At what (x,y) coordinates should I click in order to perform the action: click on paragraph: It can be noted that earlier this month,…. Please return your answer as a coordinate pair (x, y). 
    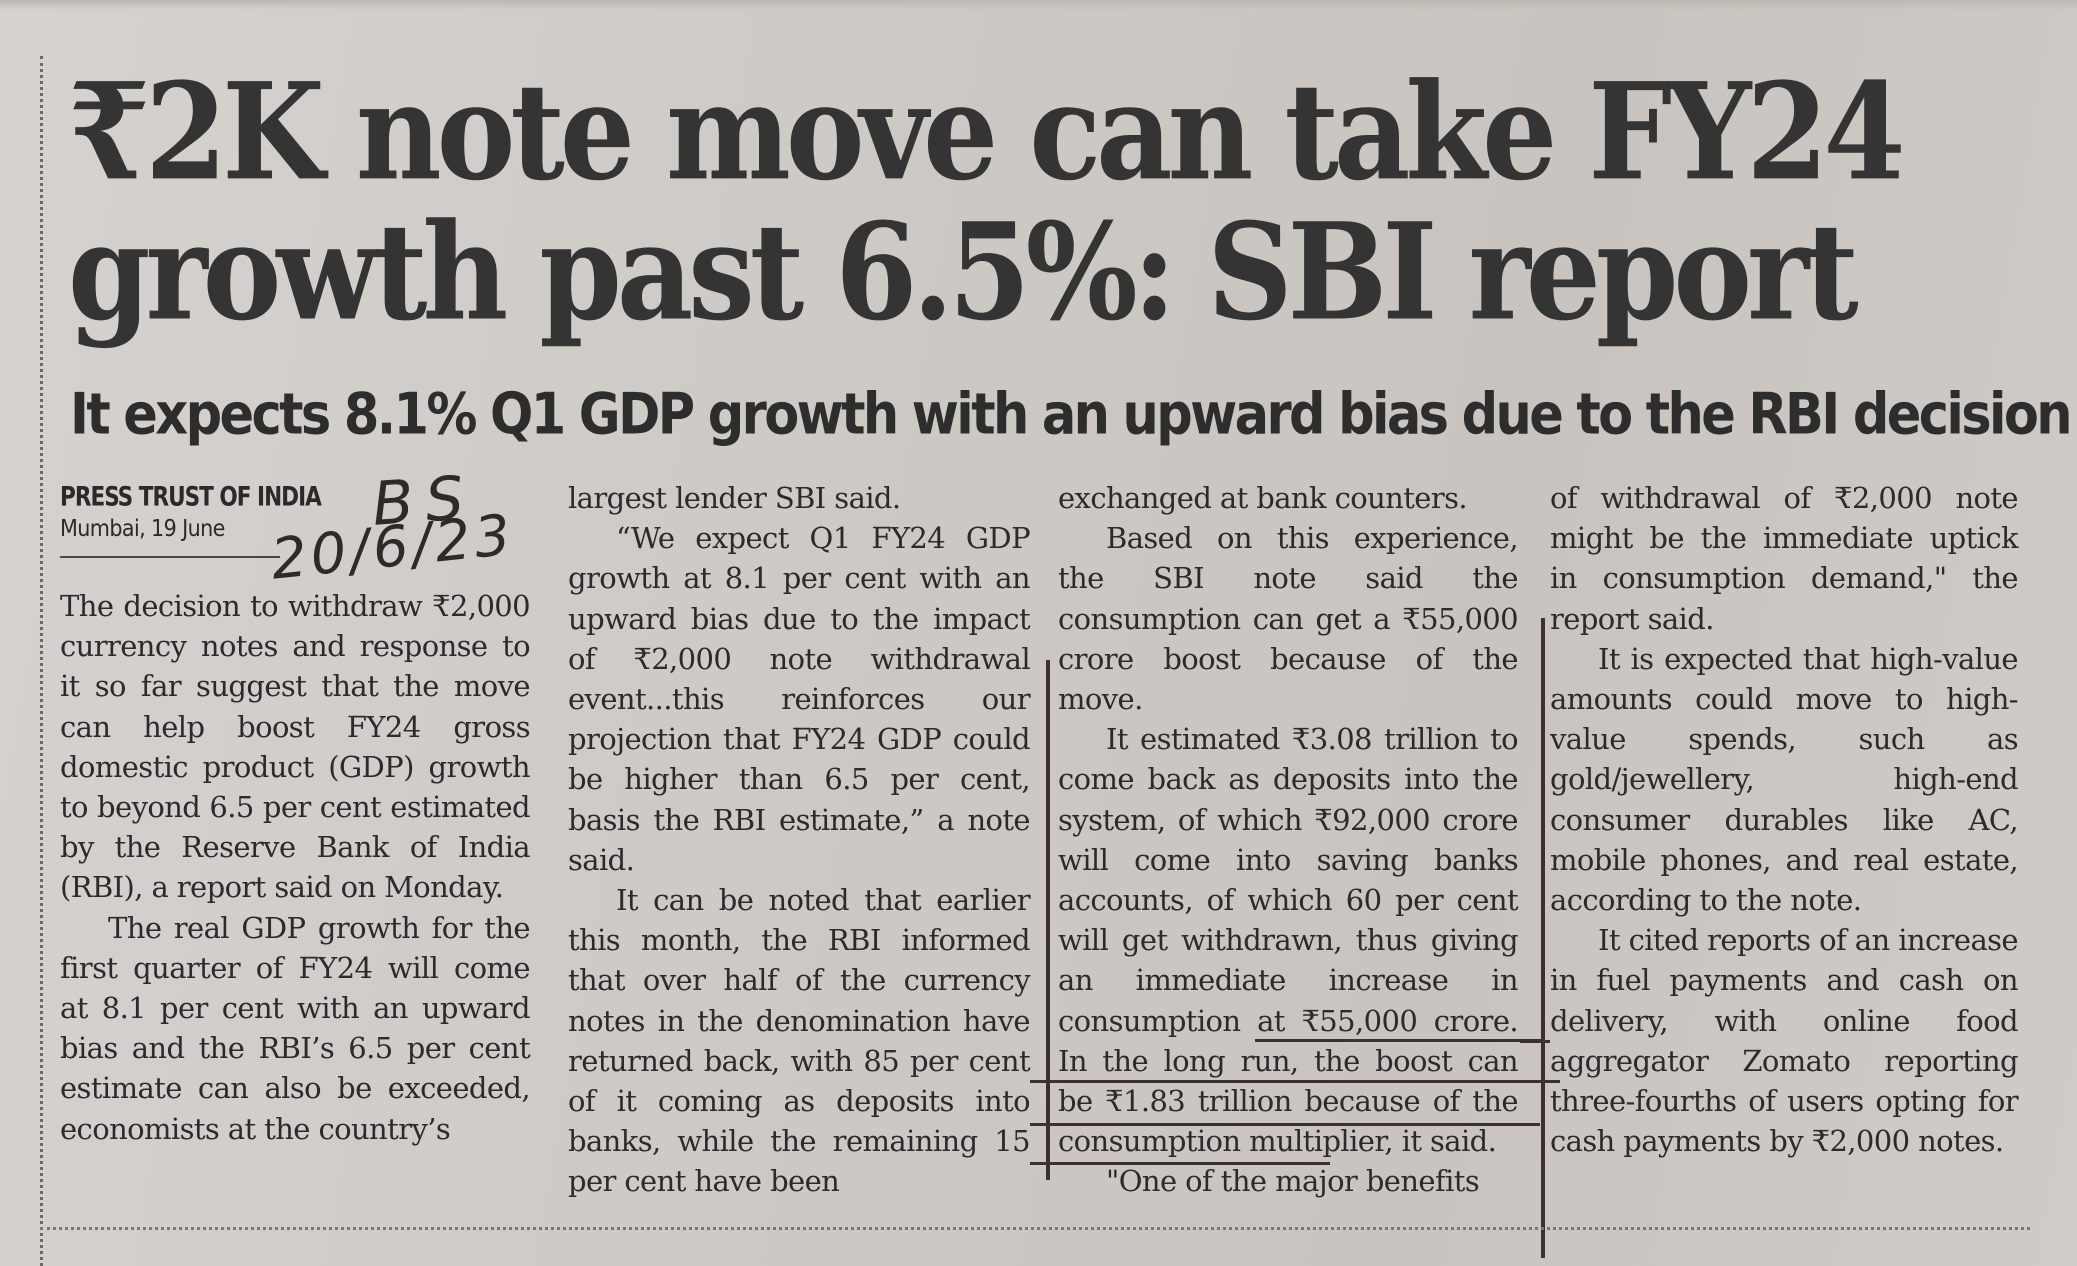
    Looking at the image, I should click on (799, 1041).